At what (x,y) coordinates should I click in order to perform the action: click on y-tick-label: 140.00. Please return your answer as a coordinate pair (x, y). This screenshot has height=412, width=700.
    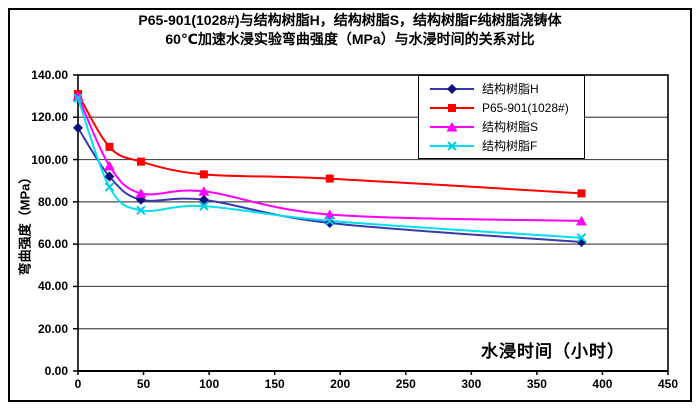
    Looking at the image, I should click on (49, 75).